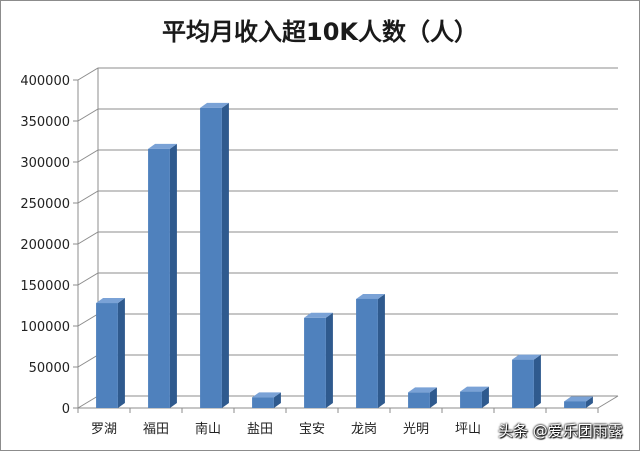  Describe the element at coordinates (88, 402) in the screenshot. I see `floor-left-edge` at that location.